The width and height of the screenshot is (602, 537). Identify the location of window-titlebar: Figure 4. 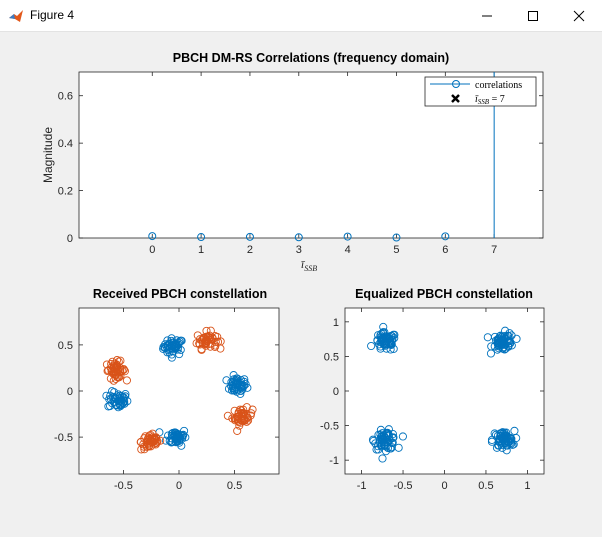
(301, 16).